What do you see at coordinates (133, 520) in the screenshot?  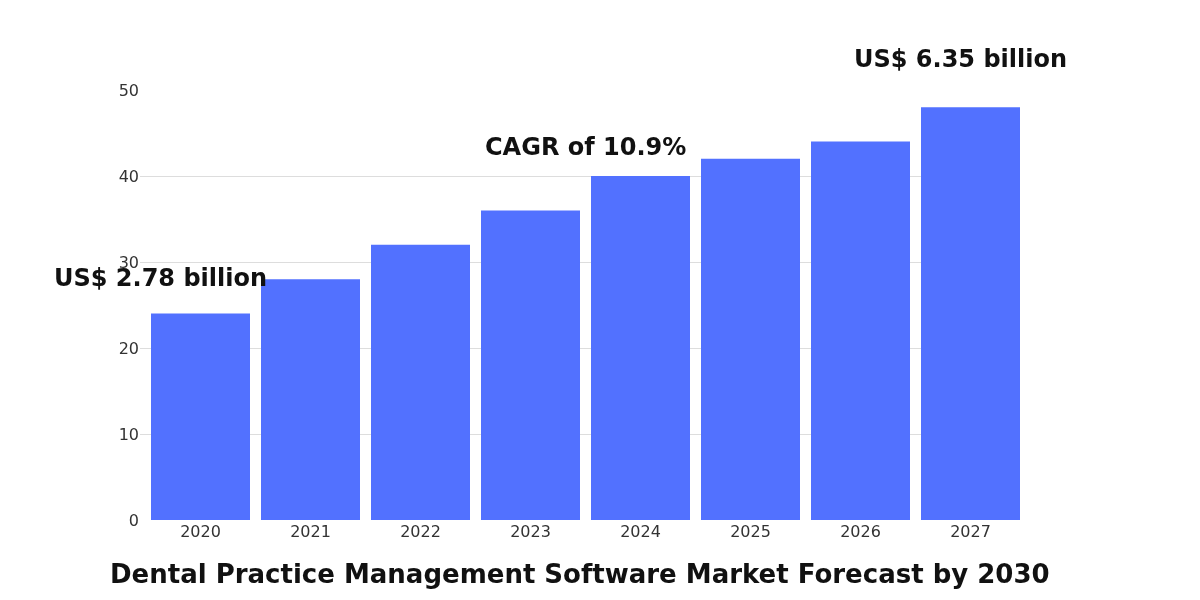 I see `y-tick-label: 0` at bounding box center [133, 520].